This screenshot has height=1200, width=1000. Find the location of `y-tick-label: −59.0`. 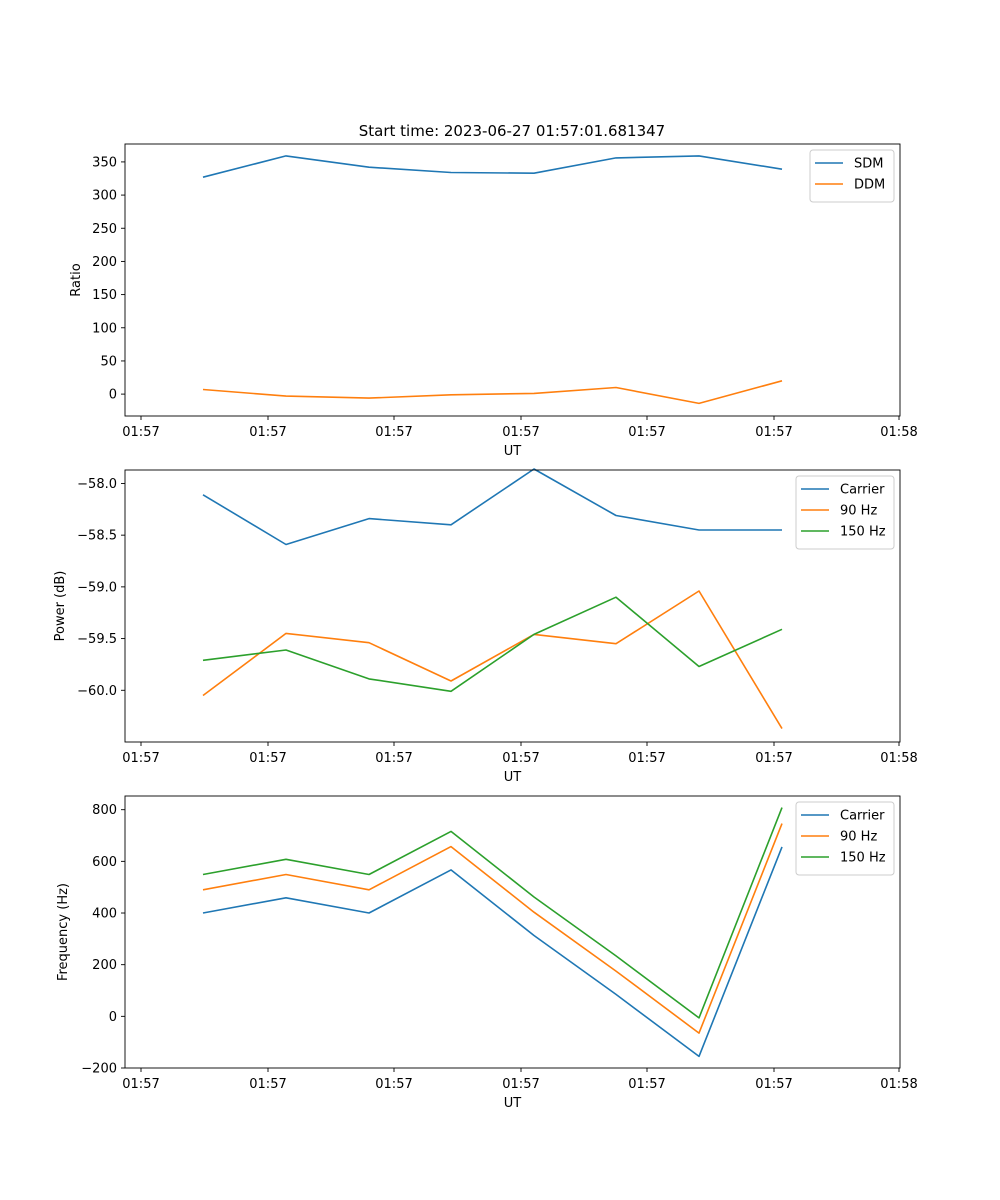

y-tick-label: −59.0 is located at coordinates (97, 587).